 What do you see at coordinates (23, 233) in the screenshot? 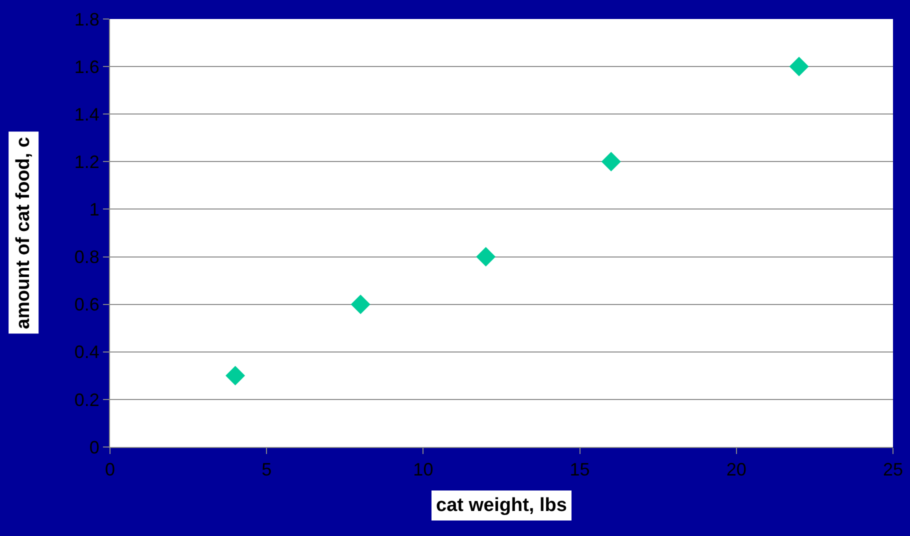
I see `y-axis-title: amount of cat food, c` at bounding box center [23, 233].